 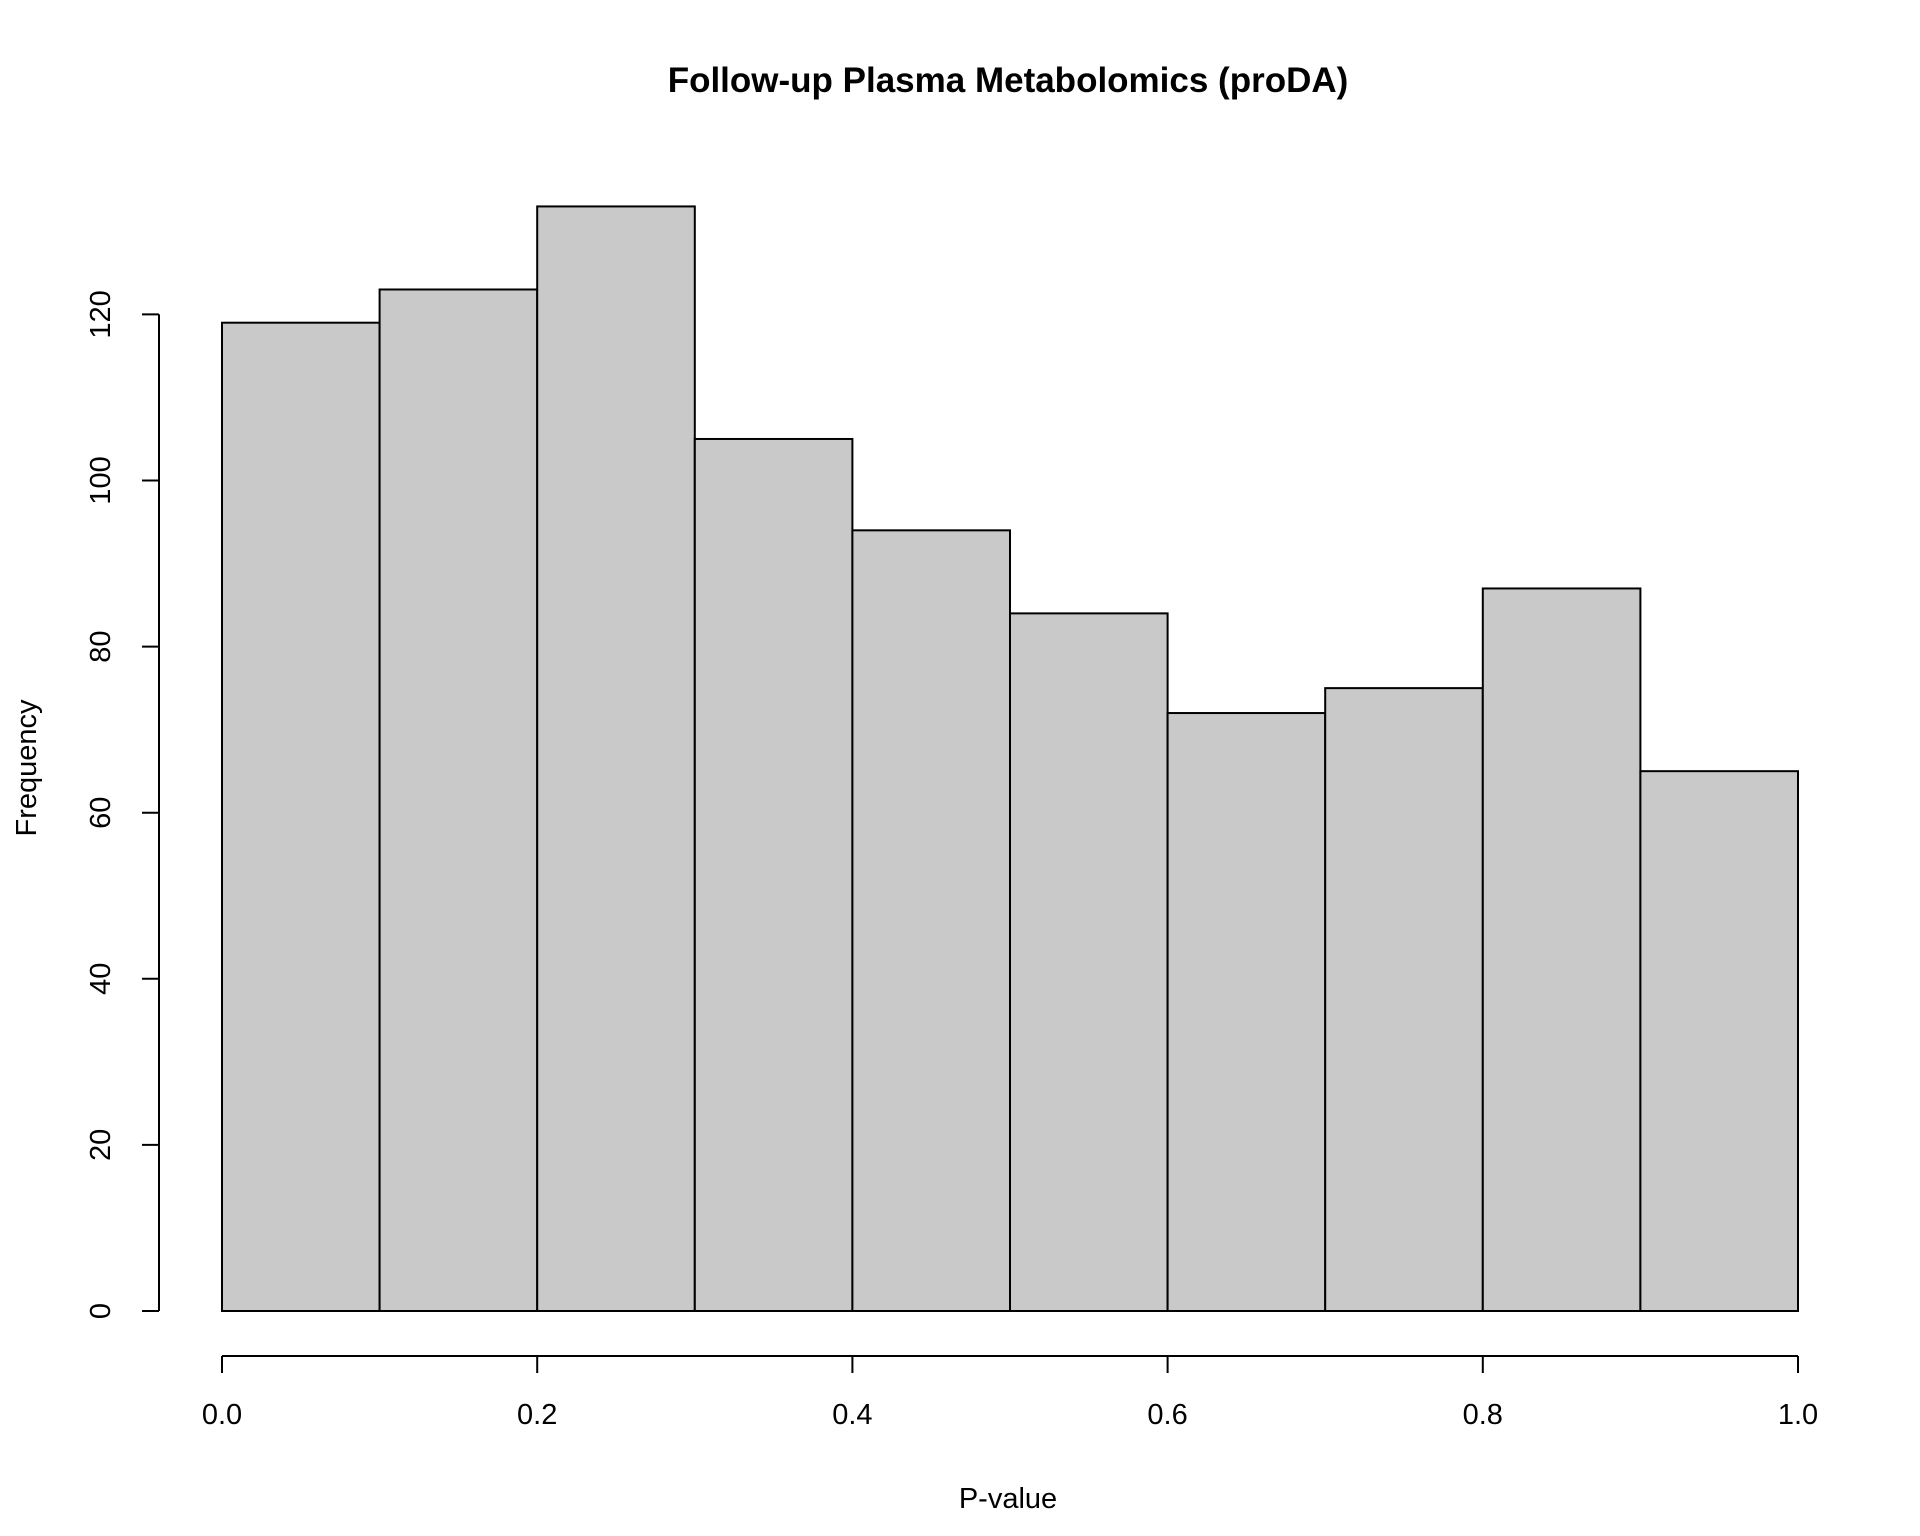 I want to click on x-tick-label: 0.2, so click(x=537, y=1415).